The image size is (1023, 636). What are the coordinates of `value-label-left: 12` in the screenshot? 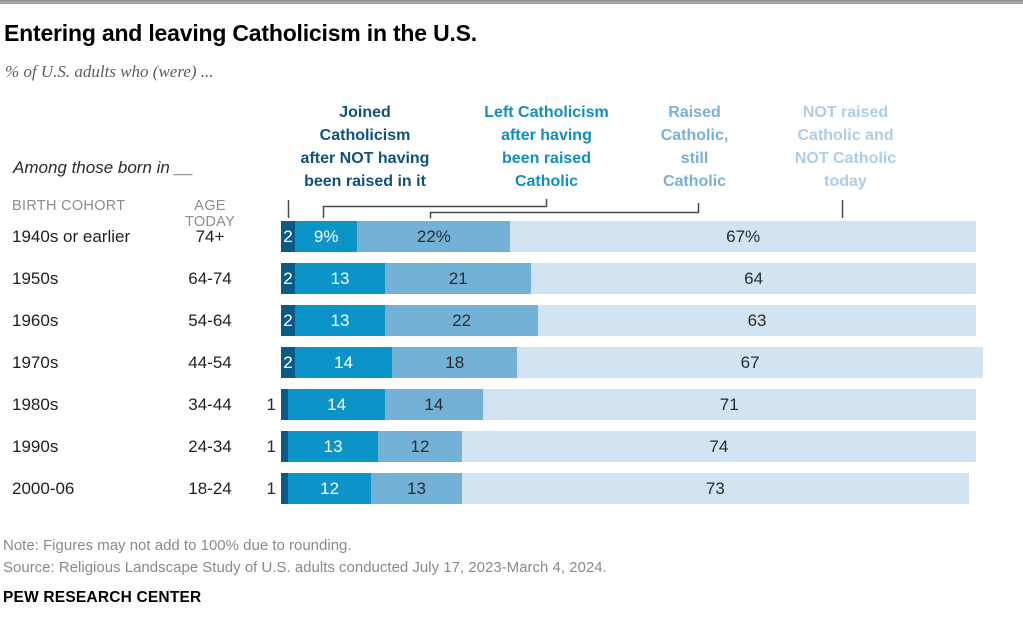 It's located at (330, 488).